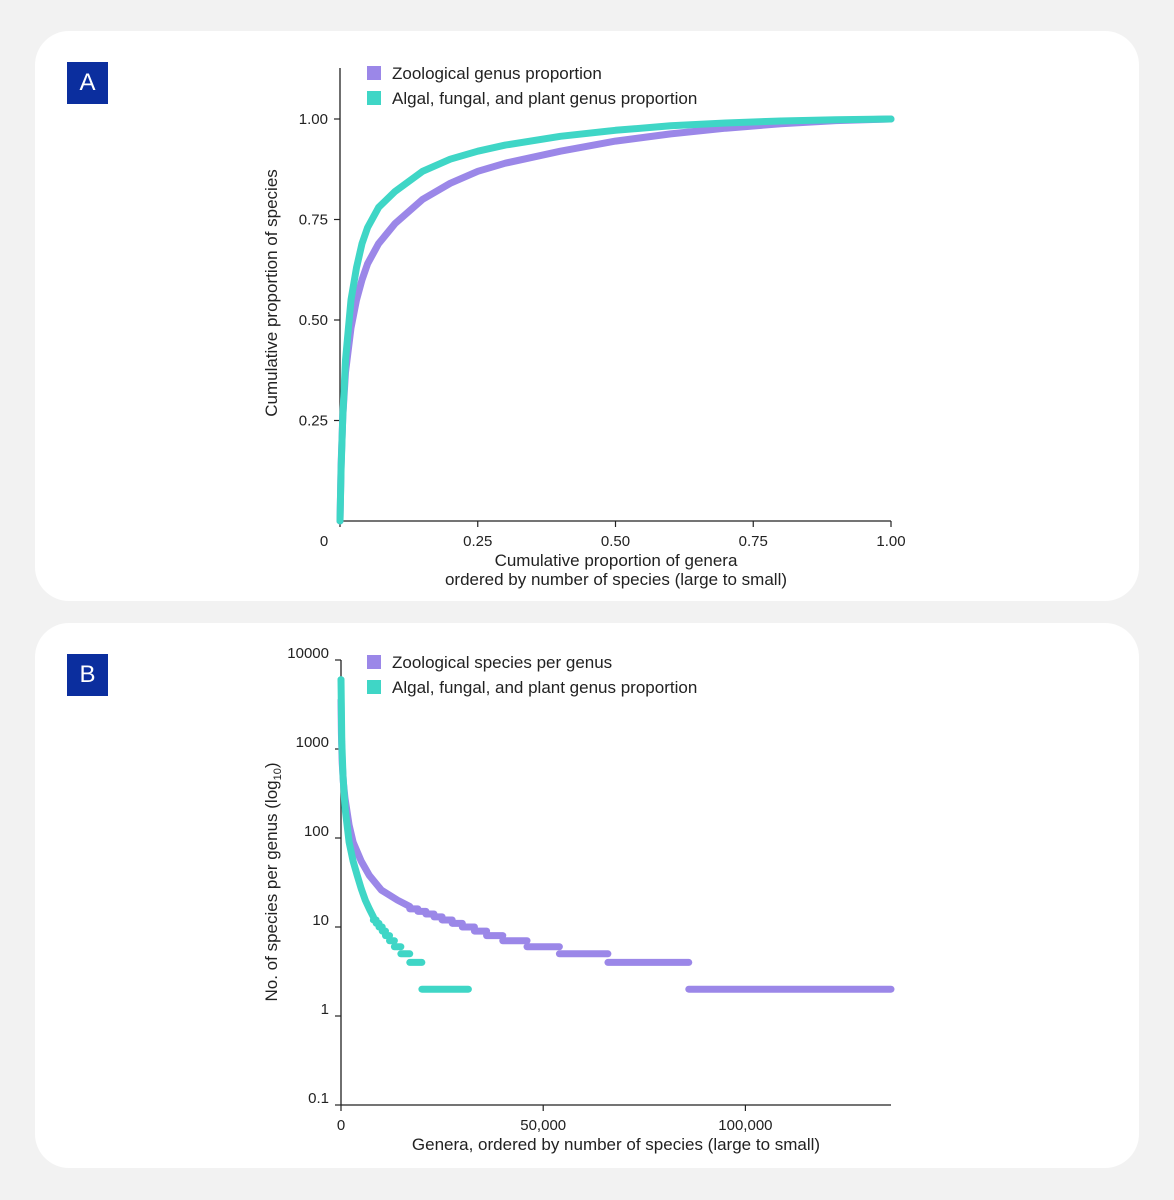 Image resolution: width=1174 pixels, height=1200 pixels. What do you see at coordinates (278, 774) in the screenshot?
I see `y-axis-label-subscript: 10` at bounding box center [278, 774].